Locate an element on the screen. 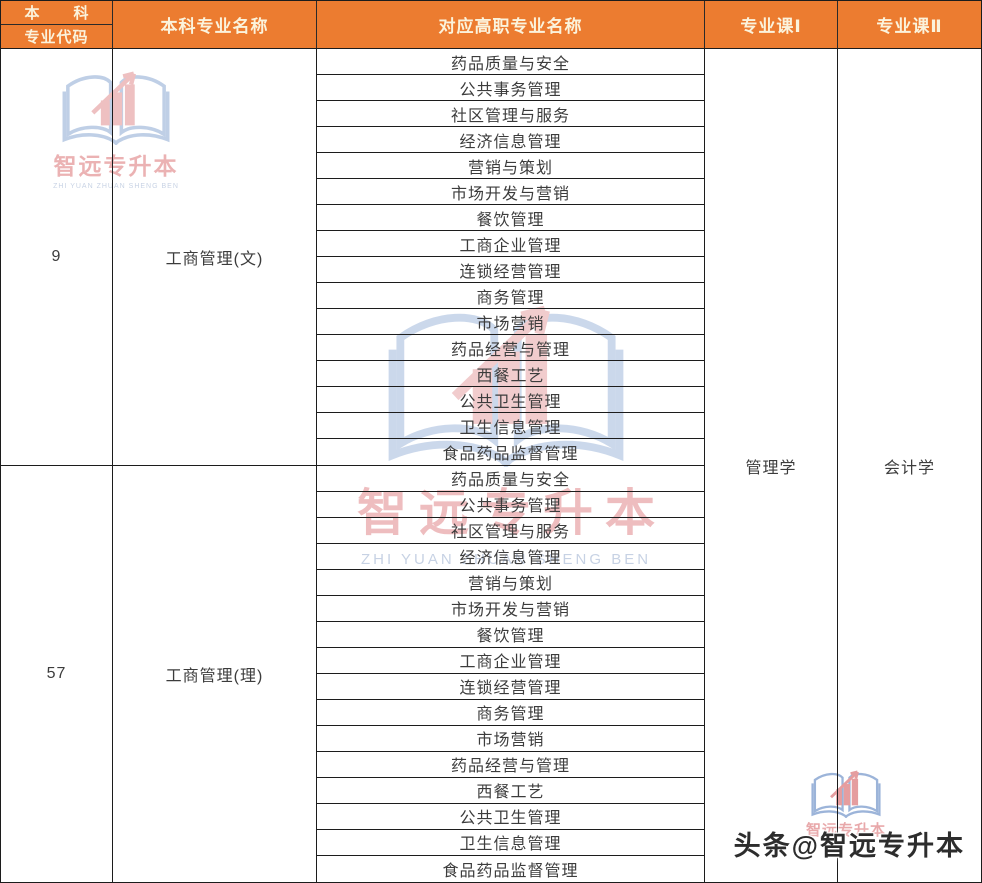 This screenshot has width=982, height=883. header-undergrad-code: 本科 专业代码 is located at coordinates (57, 24).